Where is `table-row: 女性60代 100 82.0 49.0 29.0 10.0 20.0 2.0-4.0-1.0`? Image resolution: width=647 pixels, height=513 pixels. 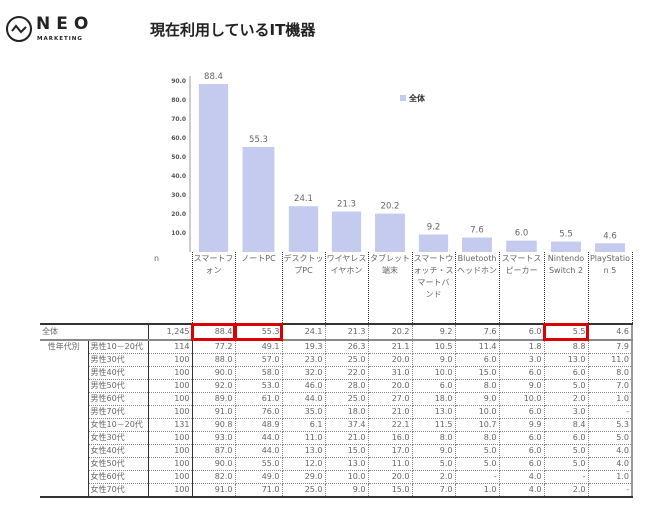
table-row: 女性60代 100 82.0 49.0 29.0 10.0 20.0 2.0-4.0-1.0 is located at coordinates (336, 477).